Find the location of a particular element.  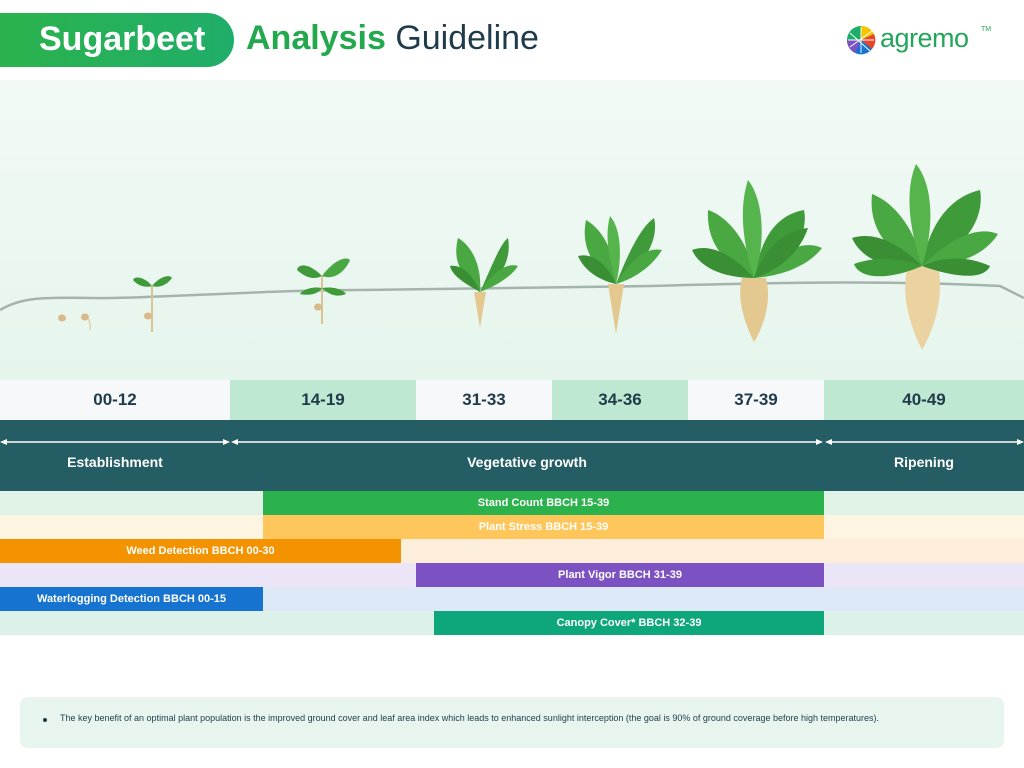

title-pill: Sugarbeet is located at coordinates (117, 40).